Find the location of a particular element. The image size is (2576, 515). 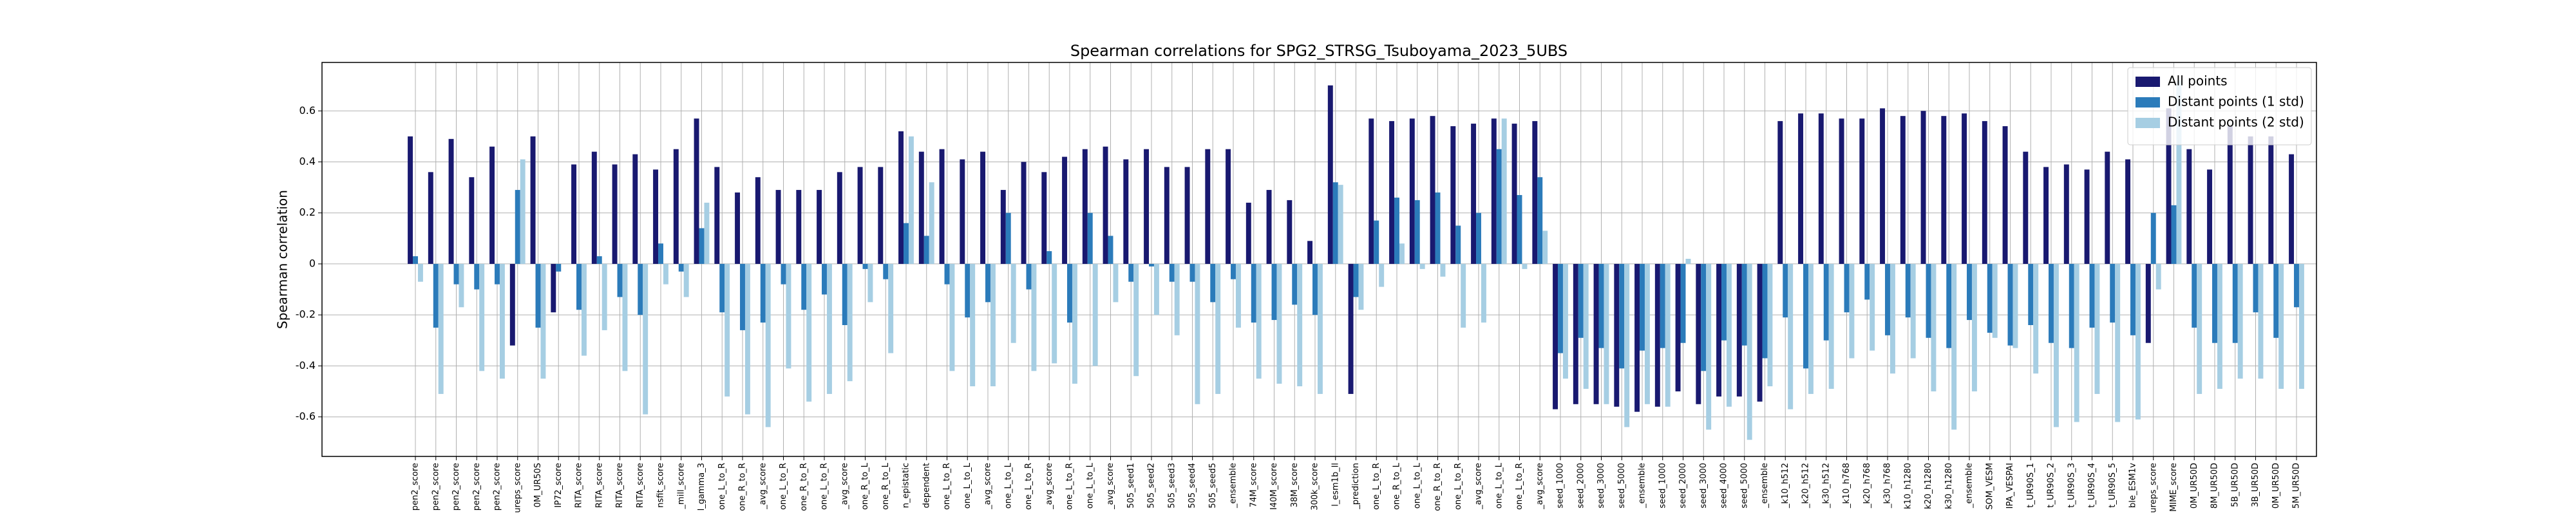

x-tick-label: IP72_score is located at coordinates (559, 486).